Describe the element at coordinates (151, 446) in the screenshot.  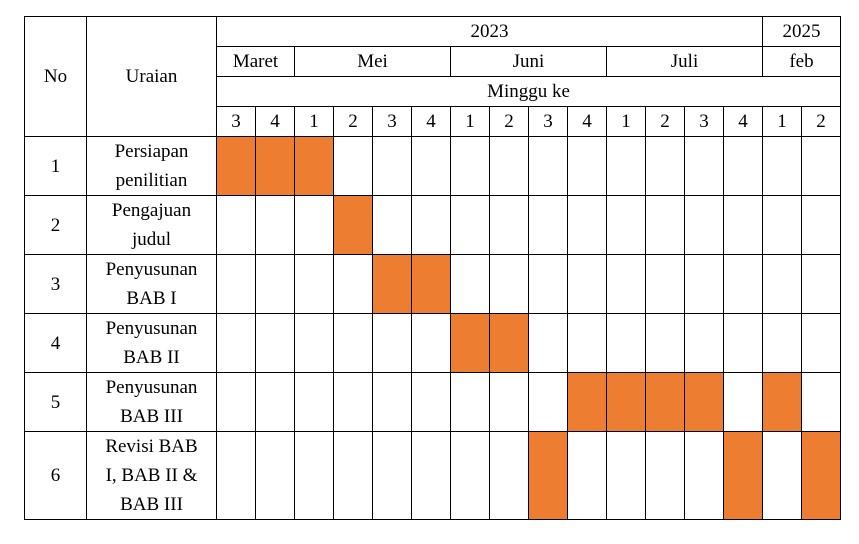
I see `activity-description-line: Revisi BAB` at that location.